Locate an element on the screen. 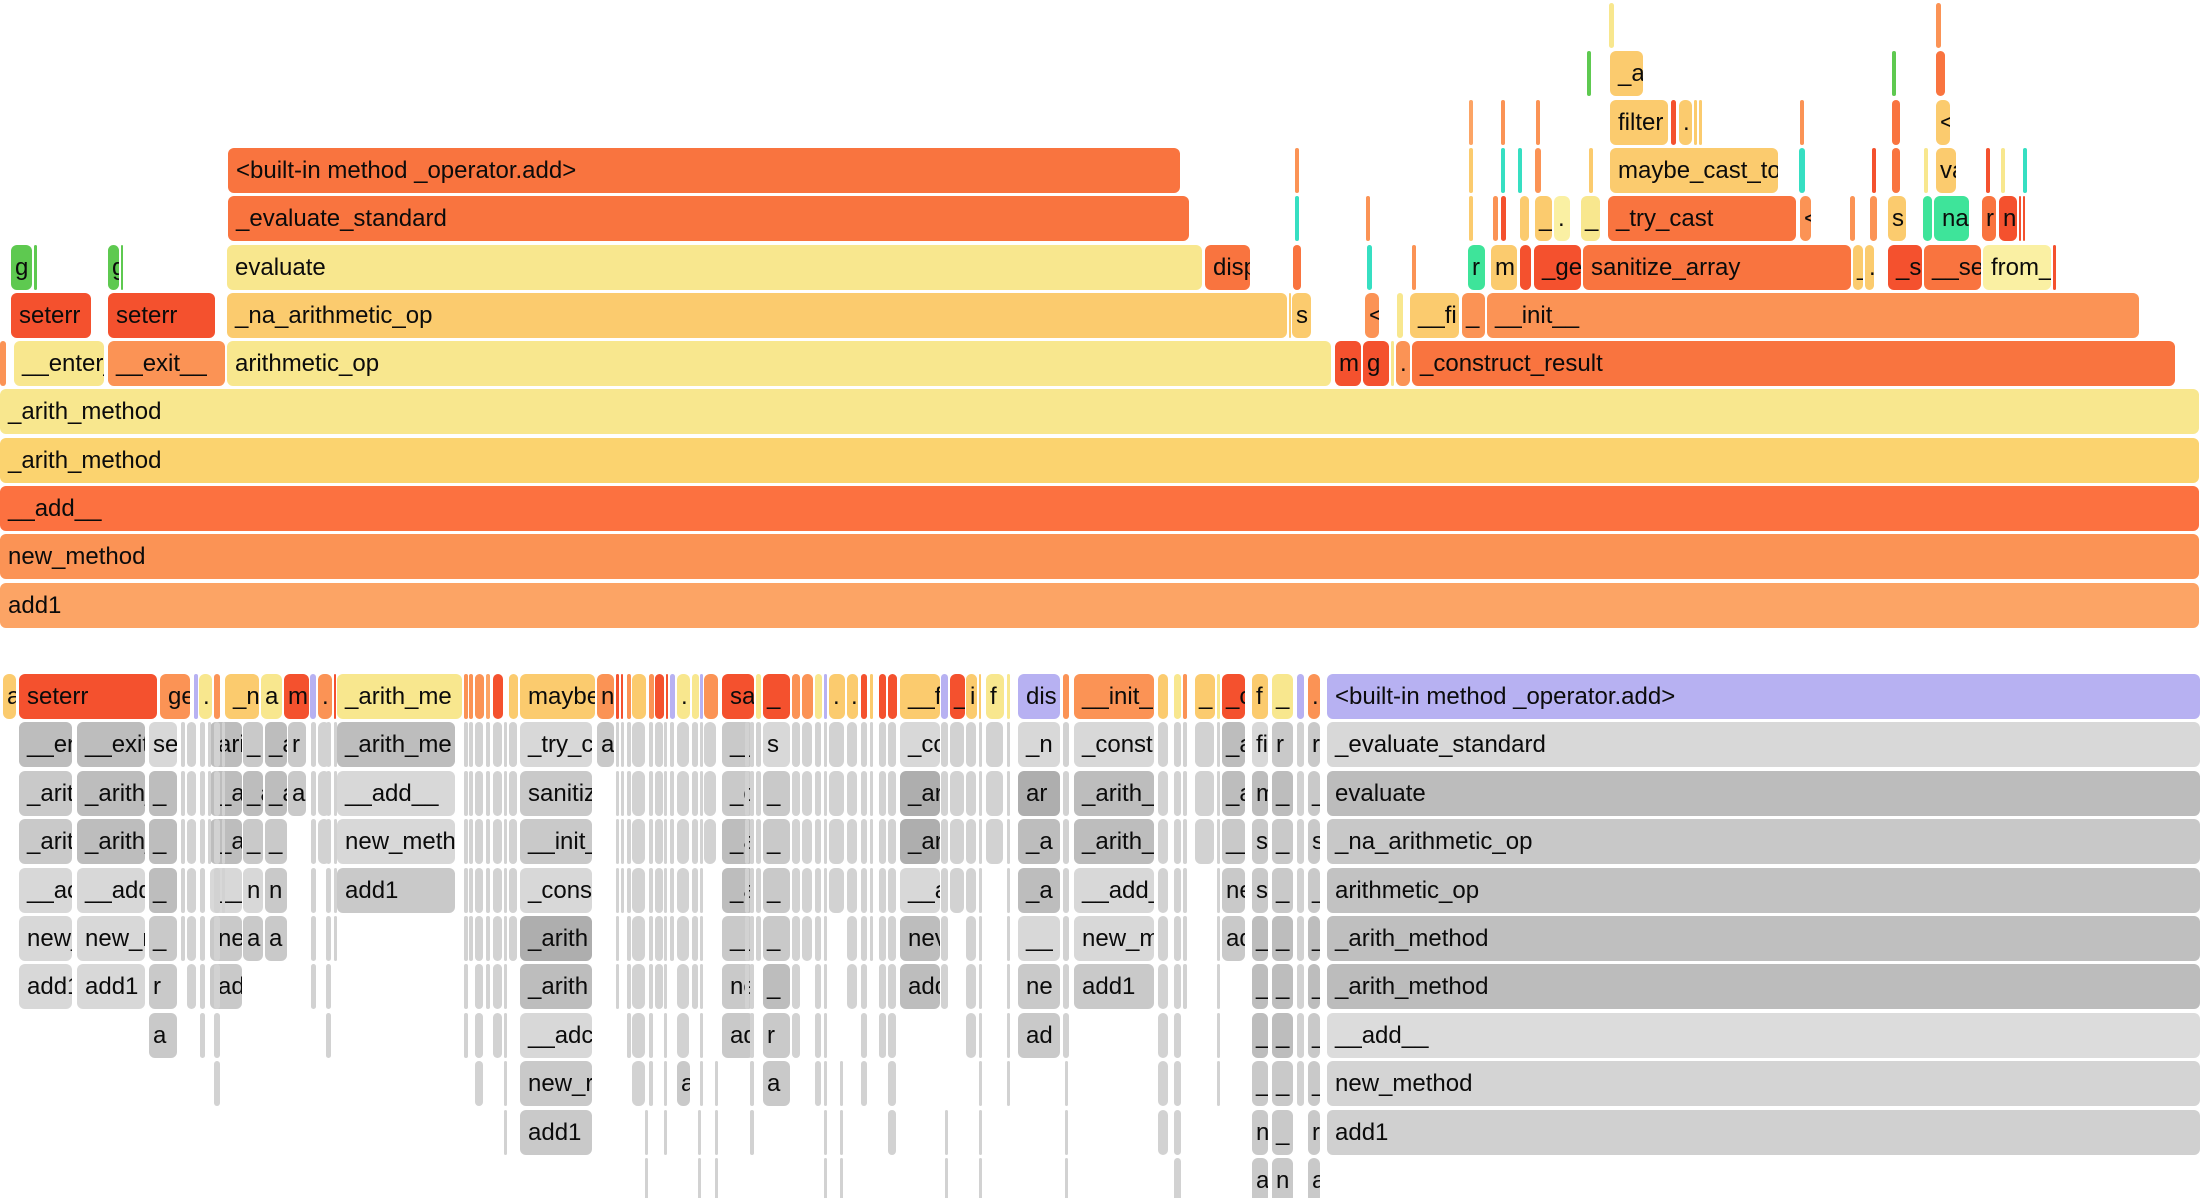 This screenshot has height=1198, width=2206. frame-bar: a is located at coordinates (9, 696).